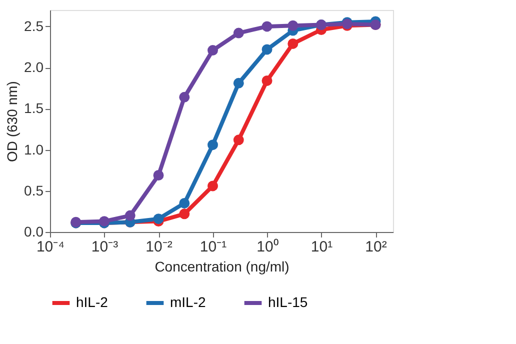  I want to click on y-tick-label: 1.0, so click(34, 149).